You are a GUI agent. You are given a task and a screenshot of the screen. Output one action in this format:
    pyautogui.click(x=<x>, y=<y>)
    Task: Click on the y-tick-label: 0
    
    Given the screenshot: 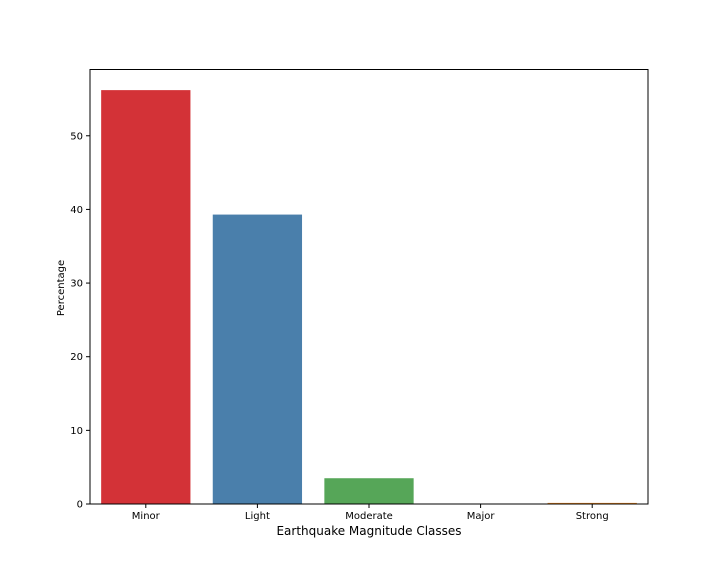 What is the action you would take?
    pyautogui.click(x=80, y=505)
    